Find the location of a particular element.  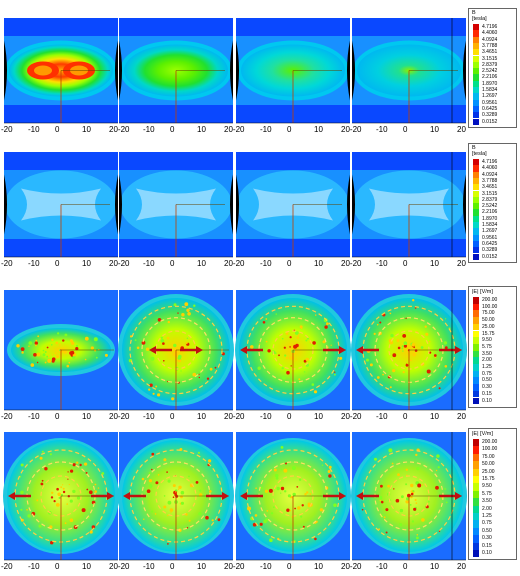

colorbar-value: 0.9561 is located at coordinates (490, 102).